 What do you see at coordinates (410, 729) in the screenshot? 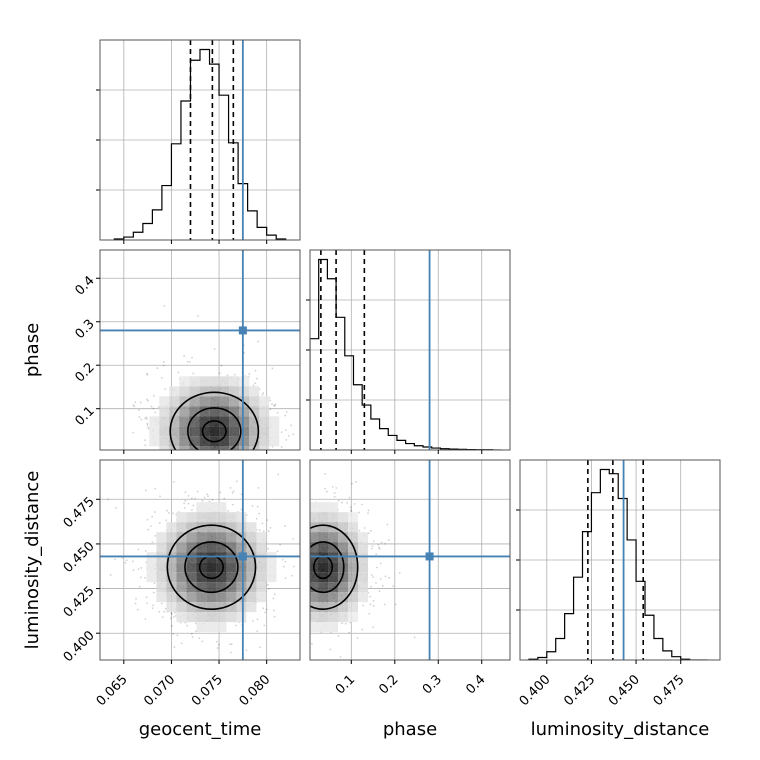
I see `x-axis-title-phase: phase` at bounding box center [410, 729].